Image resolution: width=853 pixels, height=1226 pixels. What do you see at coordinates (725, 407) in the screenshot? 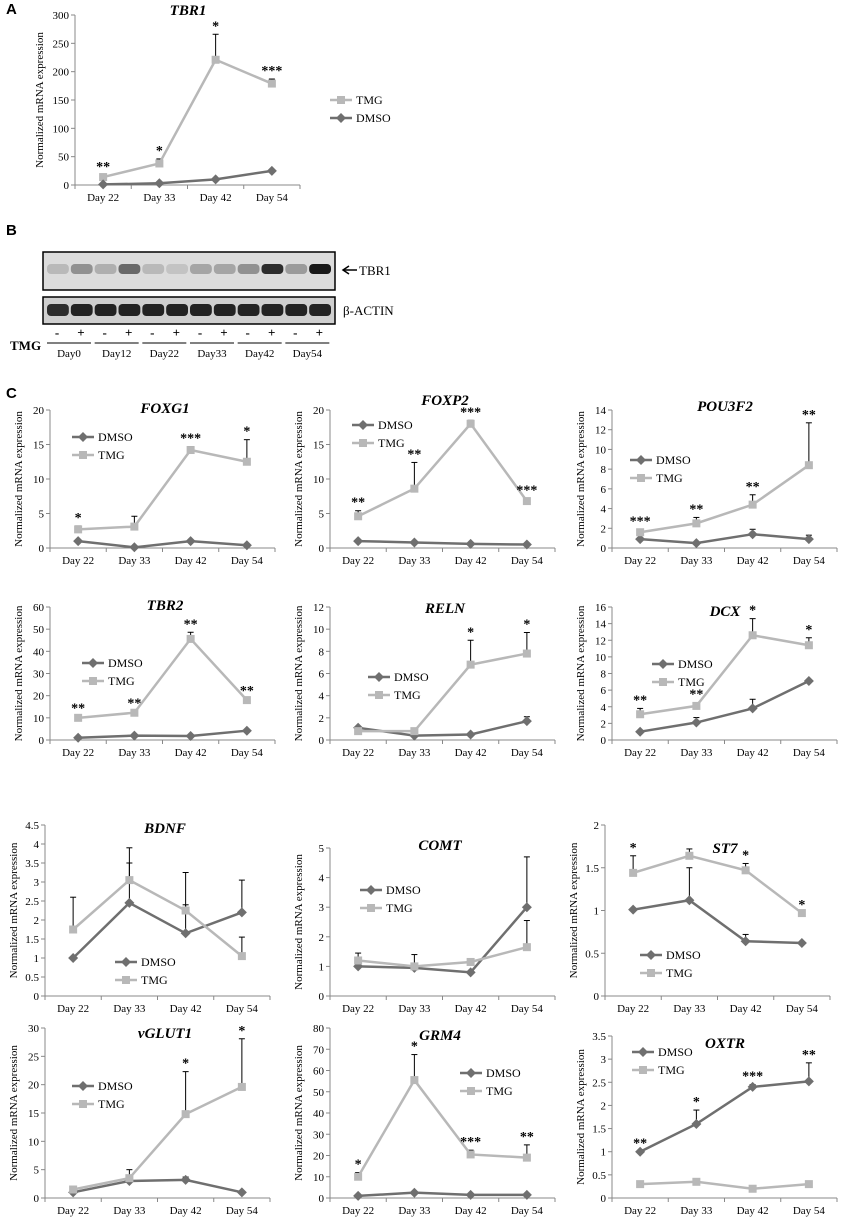
I see `chart-title: POU3F2` at bounding box center [725, 407].